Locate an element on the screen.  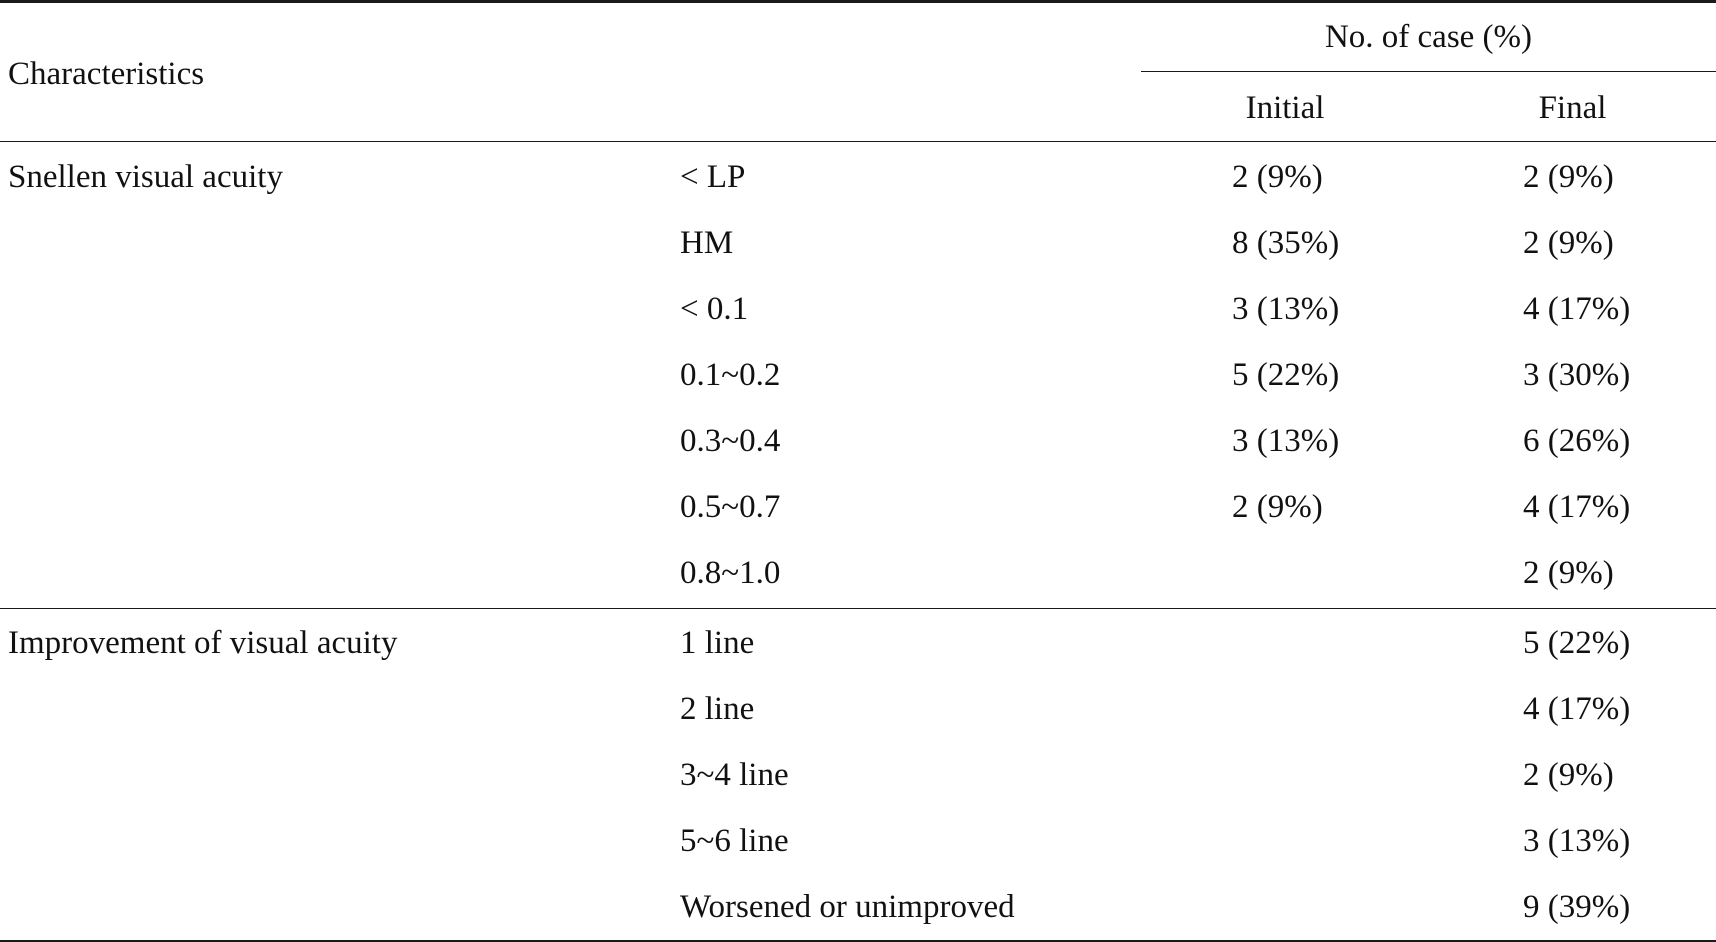
row-subcategory: 2 line is located at coordinates (717, 709).